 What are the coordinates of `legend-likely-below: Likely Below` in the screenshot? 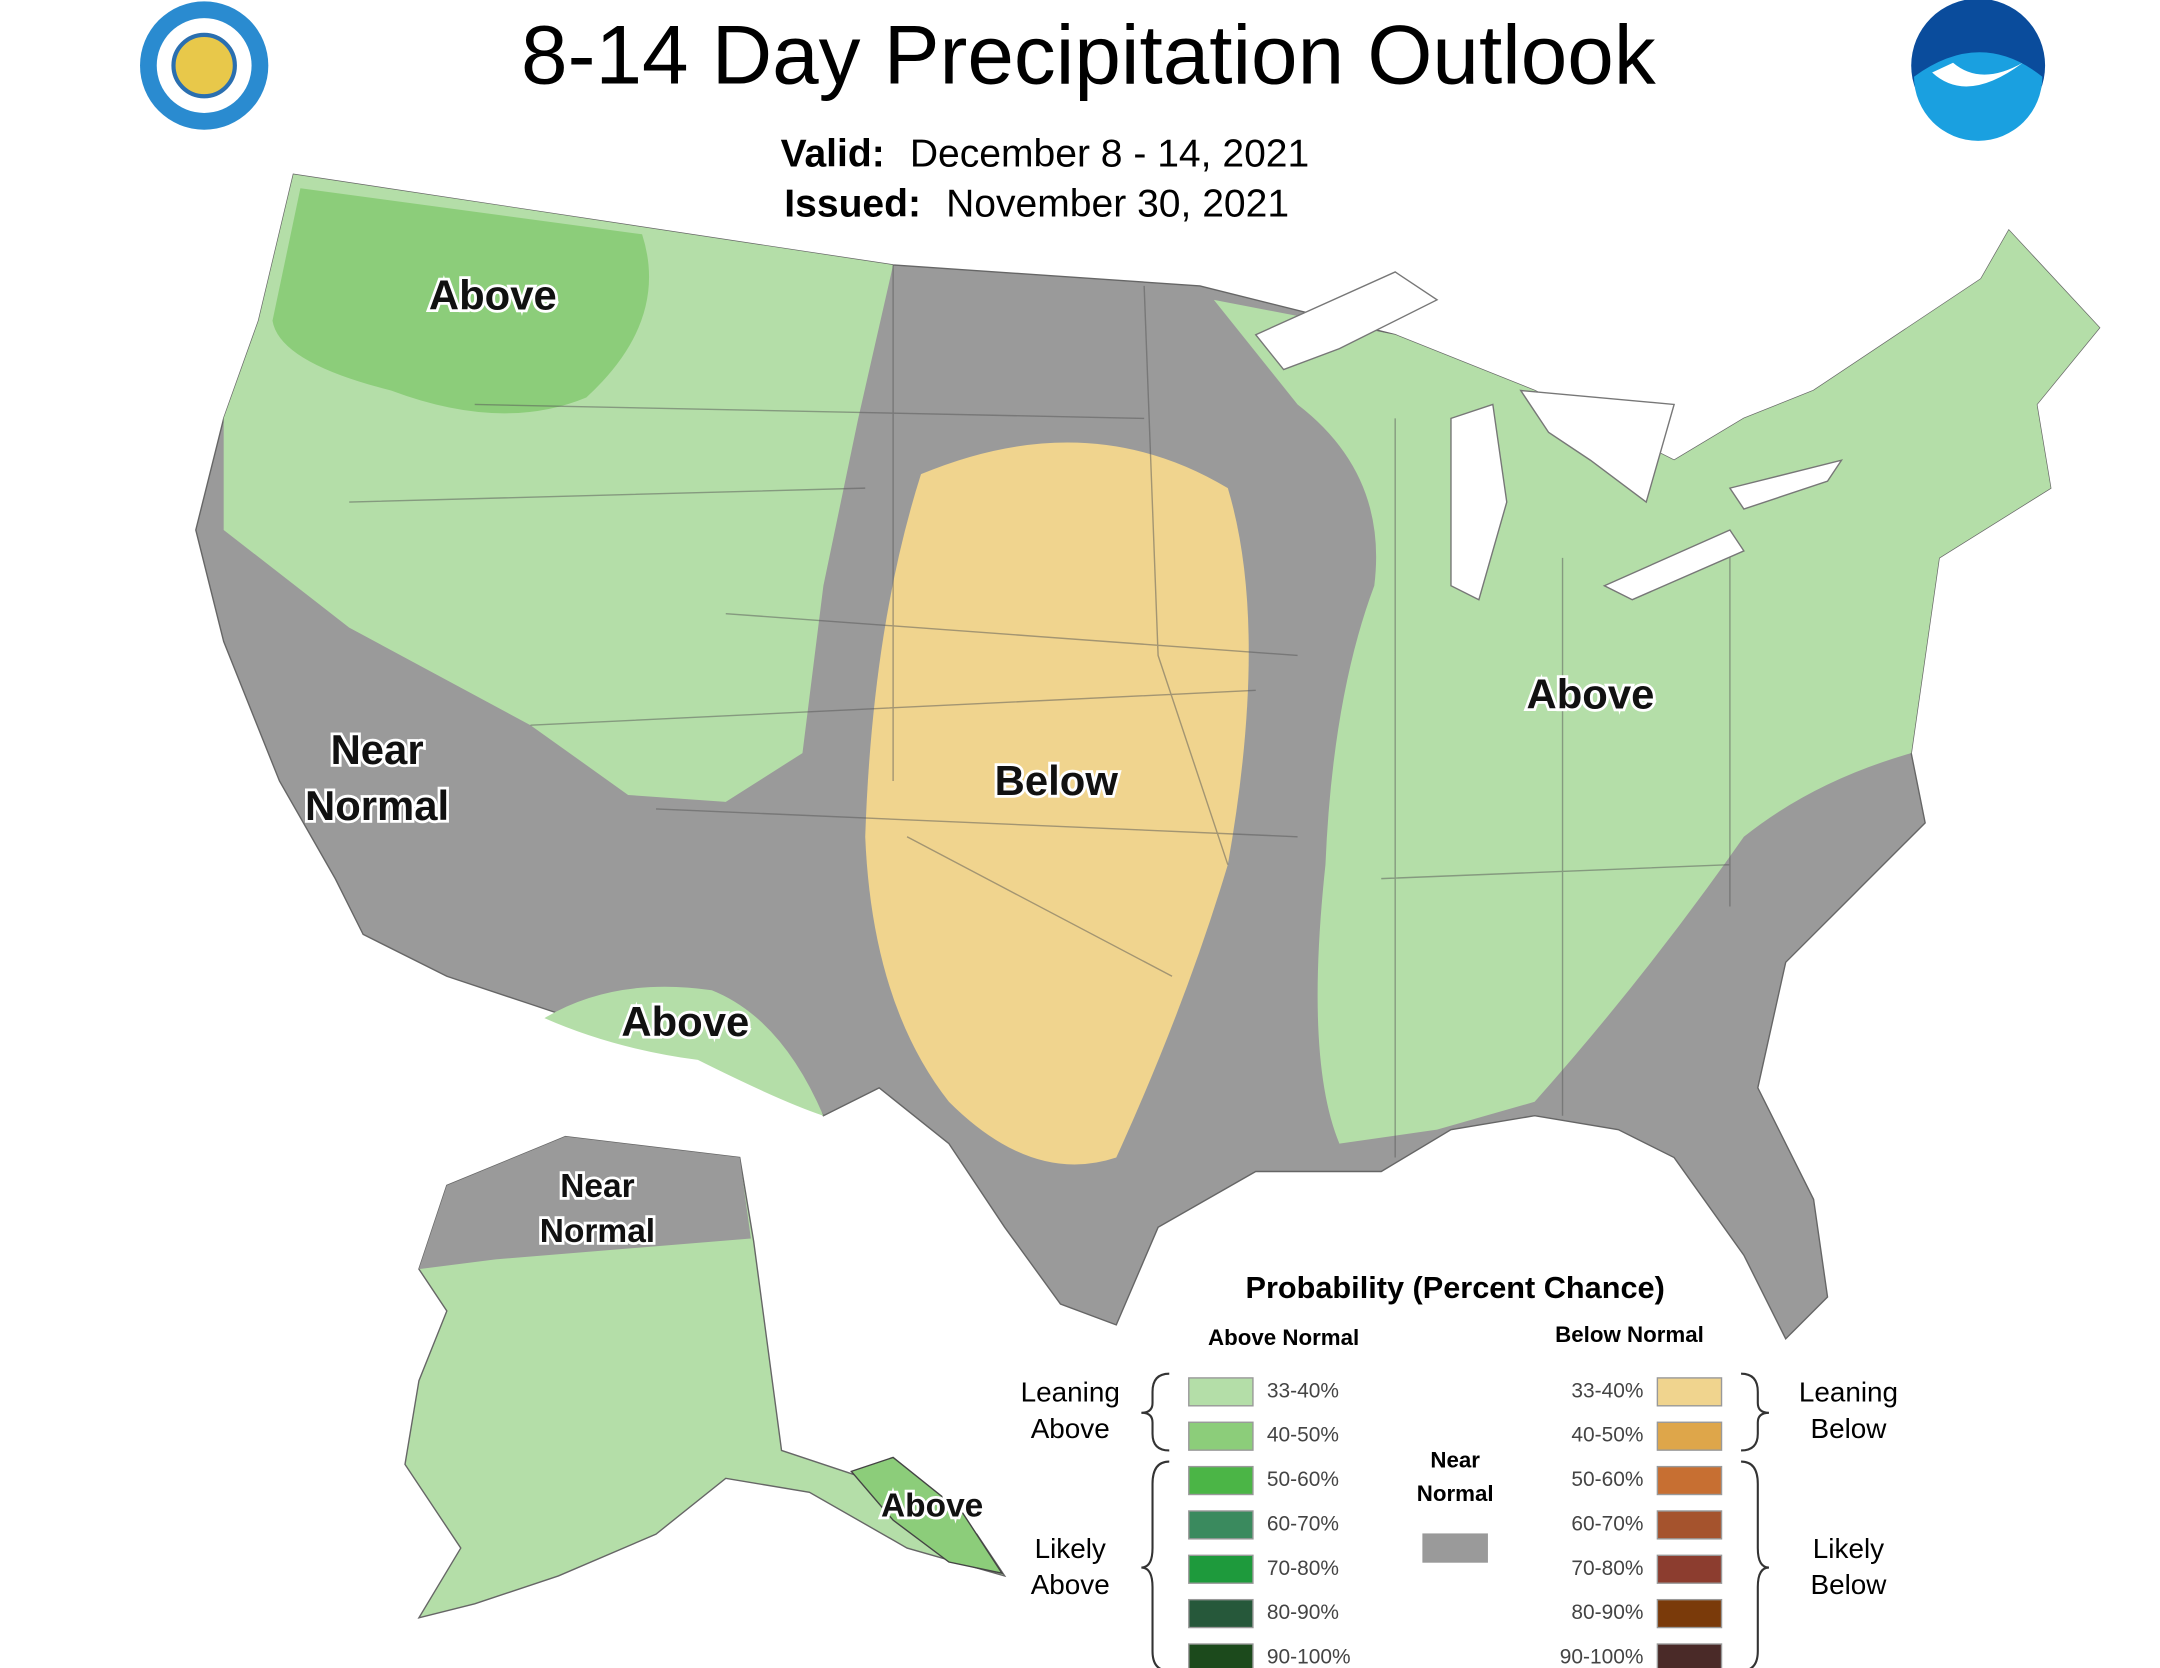 It's located at (1848, 1566).